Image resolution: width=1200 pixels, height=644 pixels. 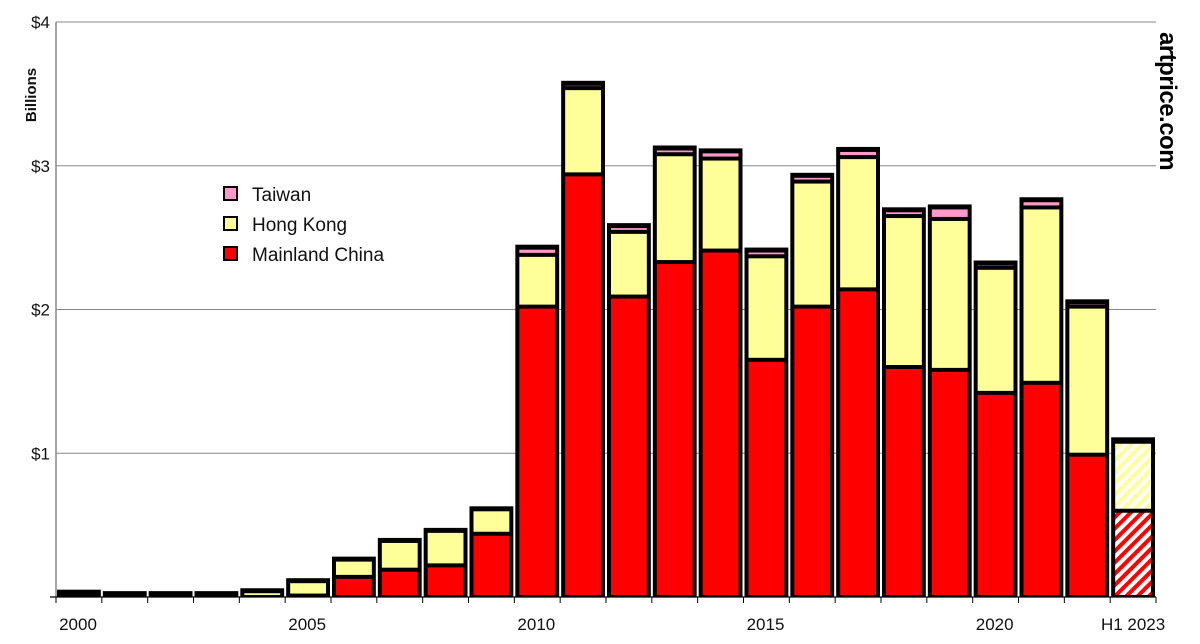 I want to click on legend-label: Hong Kong, so click(x=299, y=225).